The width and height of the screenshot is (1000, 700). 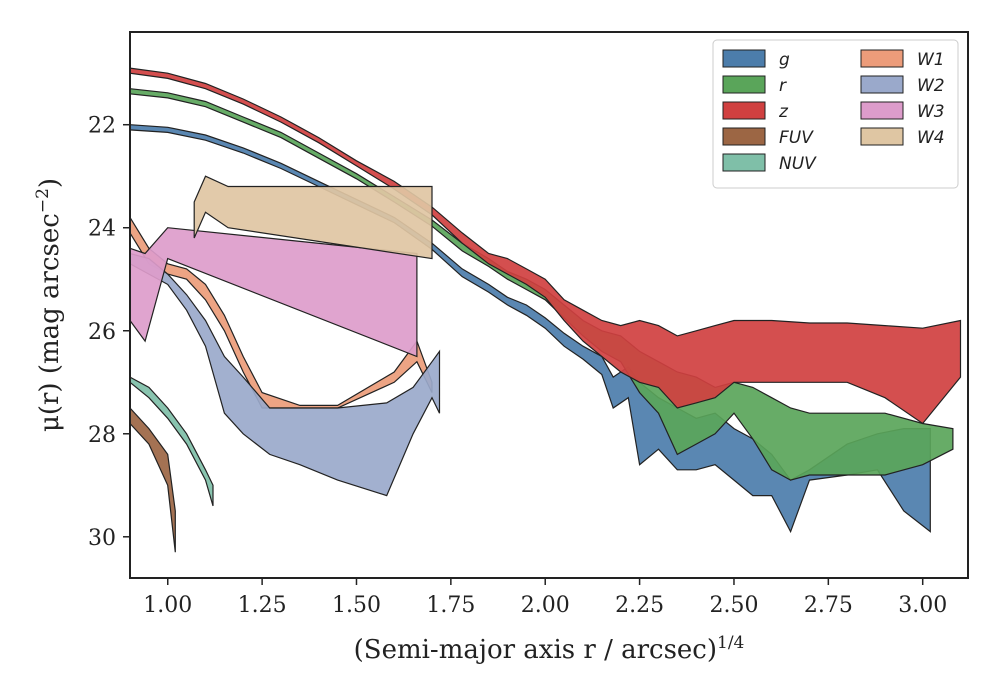 What do you see at coordinates (882, 58) in the screenshot?
I see `legend-swatch-w1` at bounding box center [882, 58].